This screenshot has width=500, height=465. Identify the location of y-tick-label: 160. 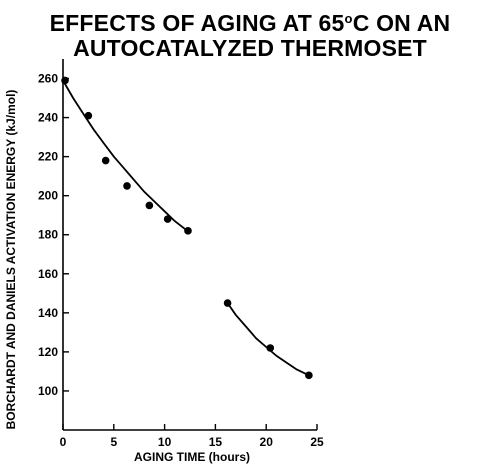
(48, 274).